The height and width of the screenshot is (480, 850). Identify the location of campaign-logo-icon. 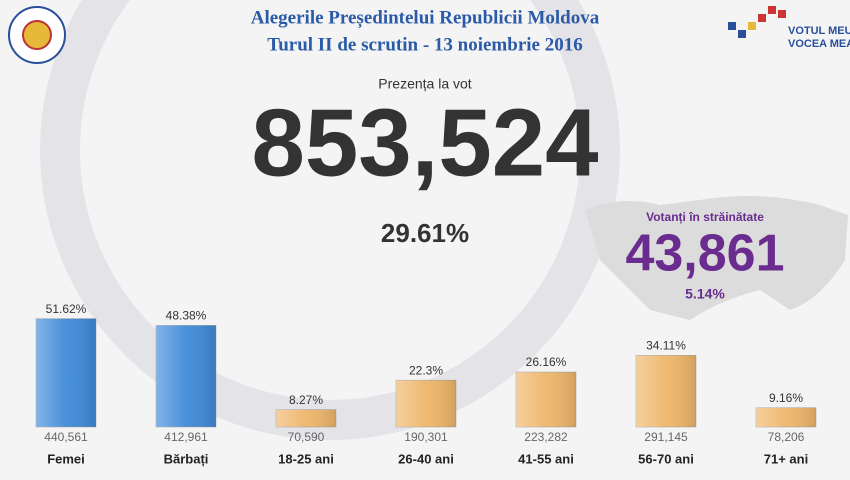
(757, 22).